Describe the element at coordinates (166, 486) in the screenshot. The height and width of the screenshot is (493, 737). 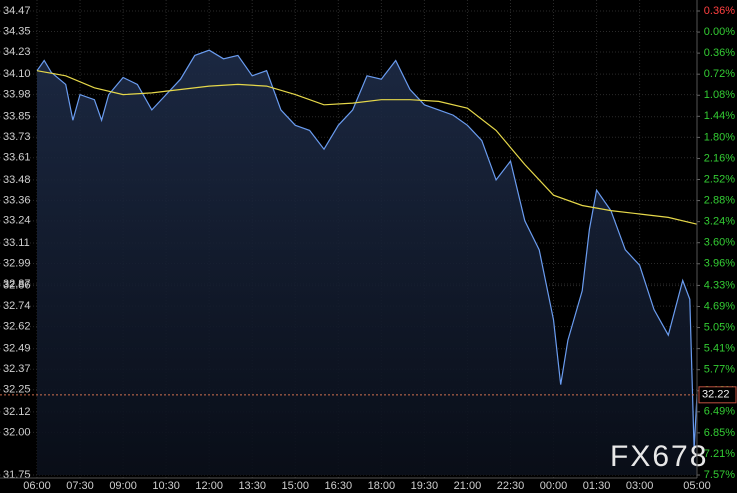
I see `x-tick-label: 10:30` at that location.